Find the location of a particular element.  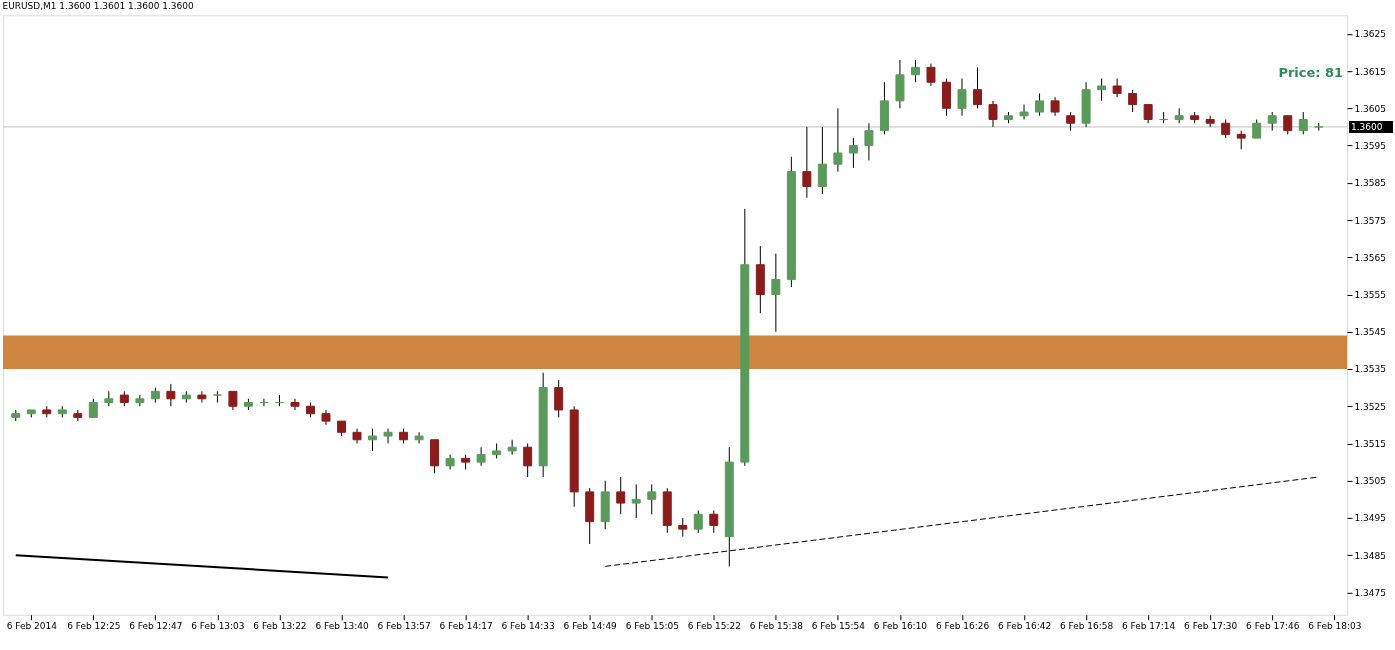

x-tick-label: 6 Feb 17:30 is located at coordinates (1211, 626).